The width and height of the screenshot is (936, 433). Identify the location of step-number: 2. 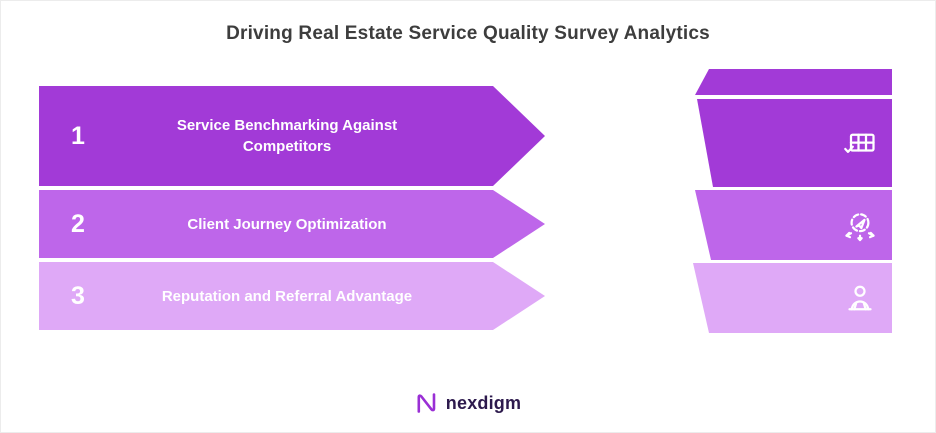
(78, 223).